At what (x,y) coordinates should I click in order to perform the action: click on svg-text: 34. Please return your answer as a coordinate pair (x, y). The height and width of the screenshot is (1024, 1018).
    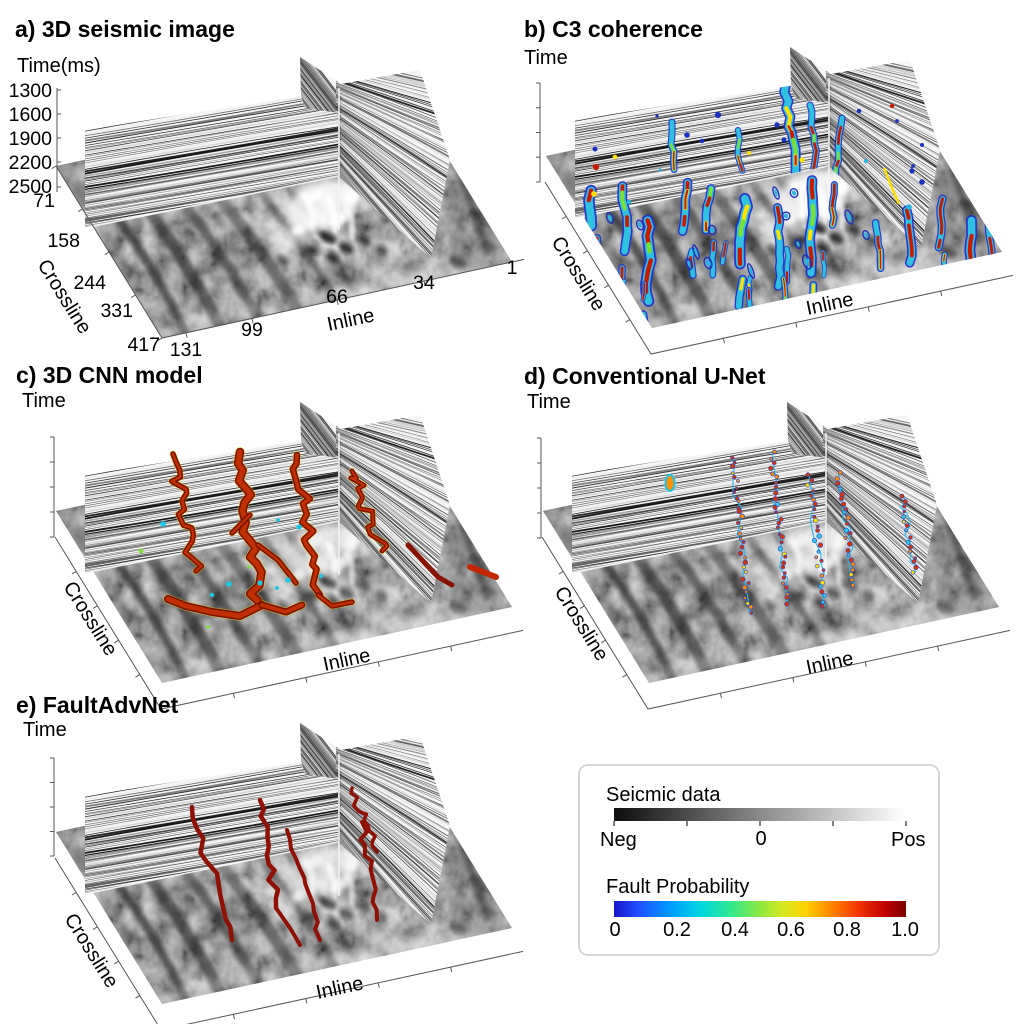
    Looking at the image, I should click on (424, 283).